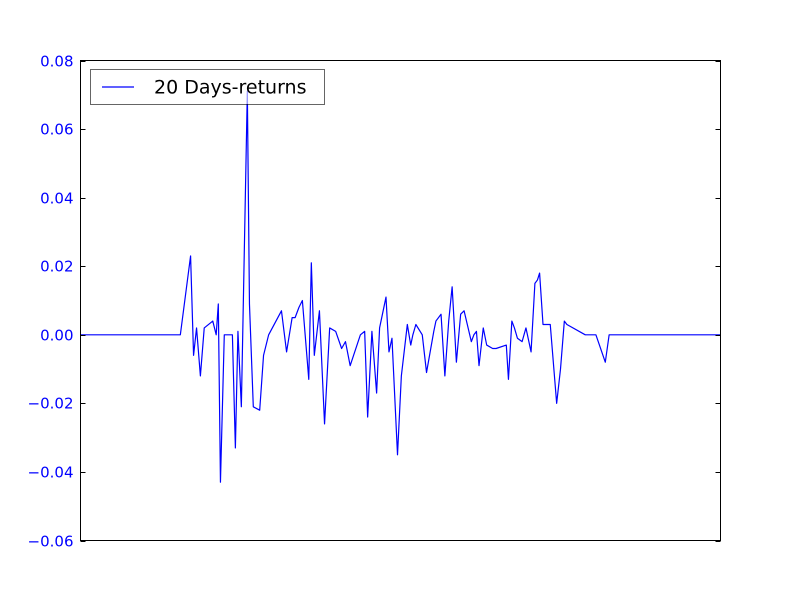  What do you see at coordinates (56, 62) in the screenshot?
I see `y-tick-label: 0.08` at bounding box center [56, 62].